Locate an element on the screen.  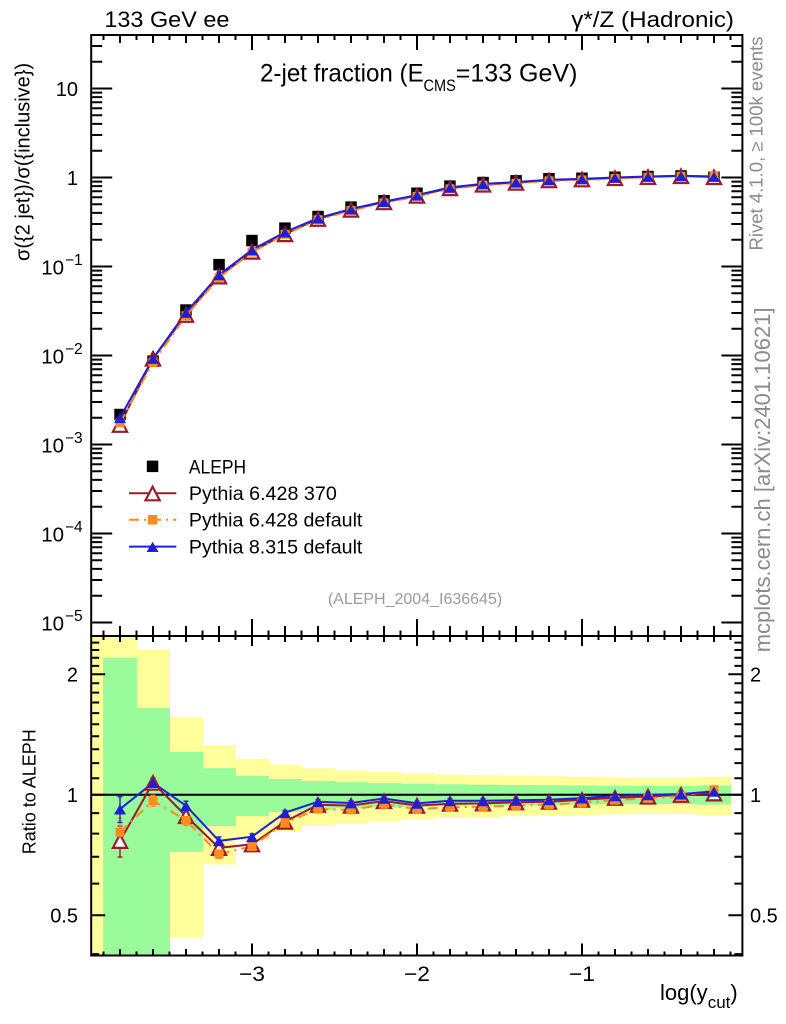
svg-text: Pythia 6.428 370 is located at coordinates (263, 494).